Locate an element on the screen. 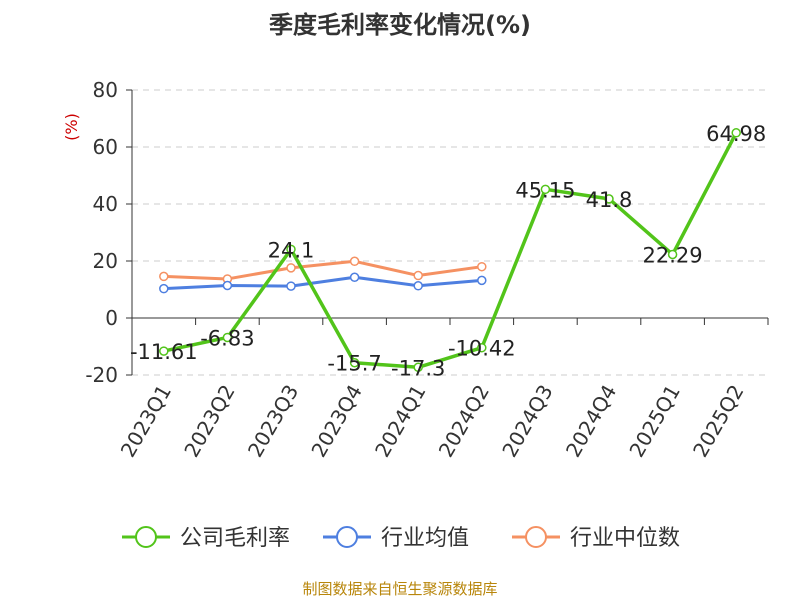  x-tick-label: 2023Q2 is located at coordinates (209, 421).